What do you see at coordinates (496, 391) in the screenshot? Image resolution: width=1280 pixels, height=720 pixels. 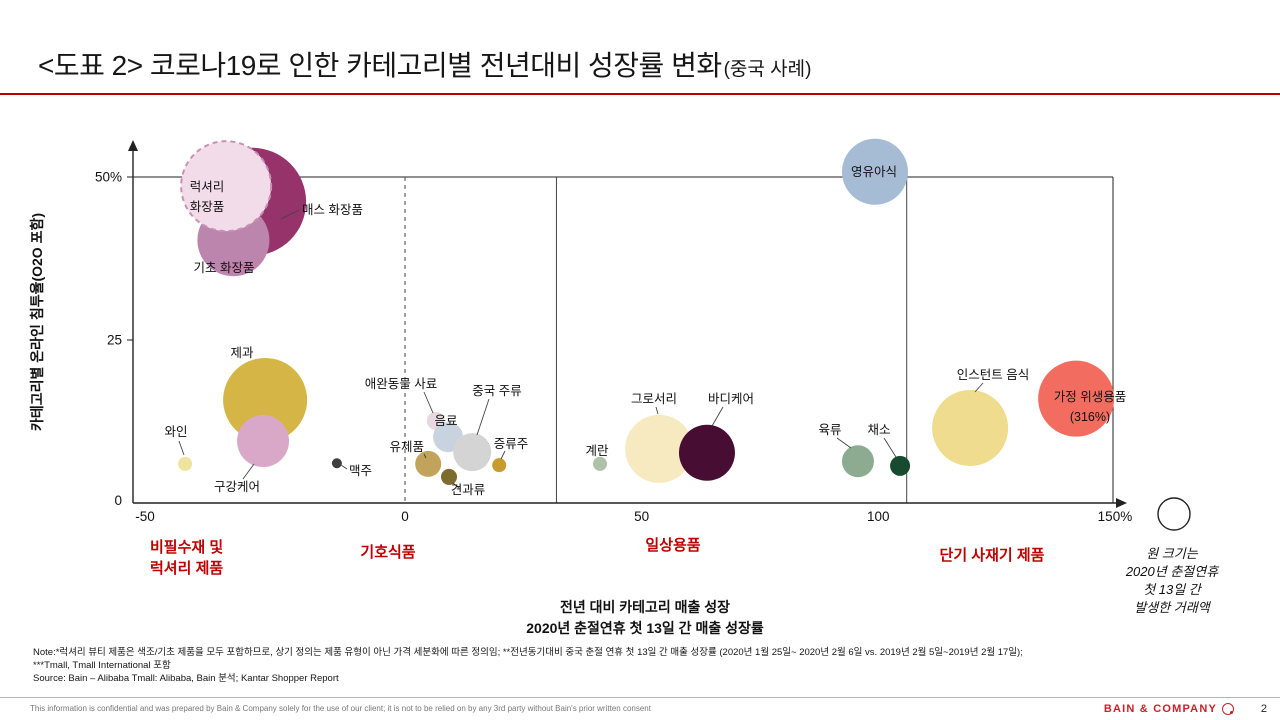 I see `label-chinese-liquor: 중국 주류` at bounding box center [496, 391].